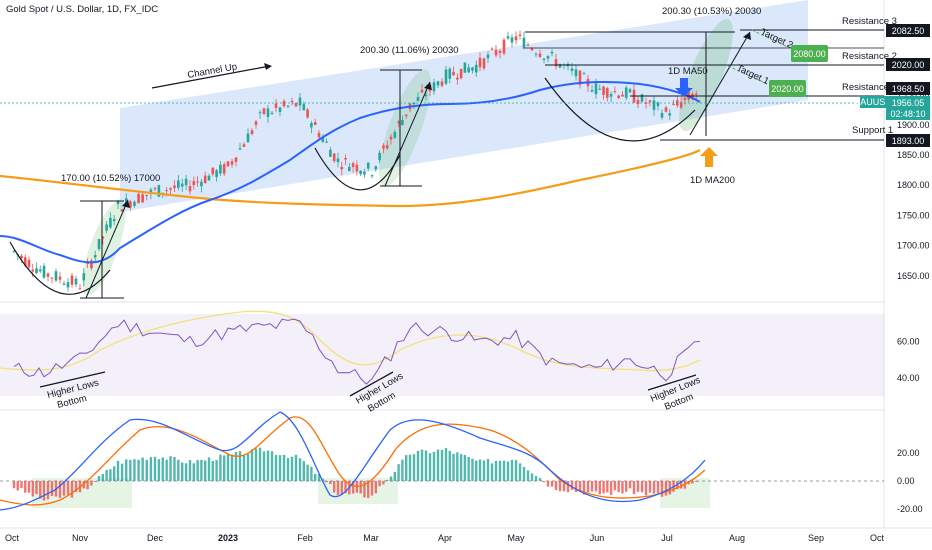 The width and height of the screenshot is (932, 550). Describe the element at coordinates (906, 481) in the screenshot. I see `macd-tick-1: 0.00` at that location.